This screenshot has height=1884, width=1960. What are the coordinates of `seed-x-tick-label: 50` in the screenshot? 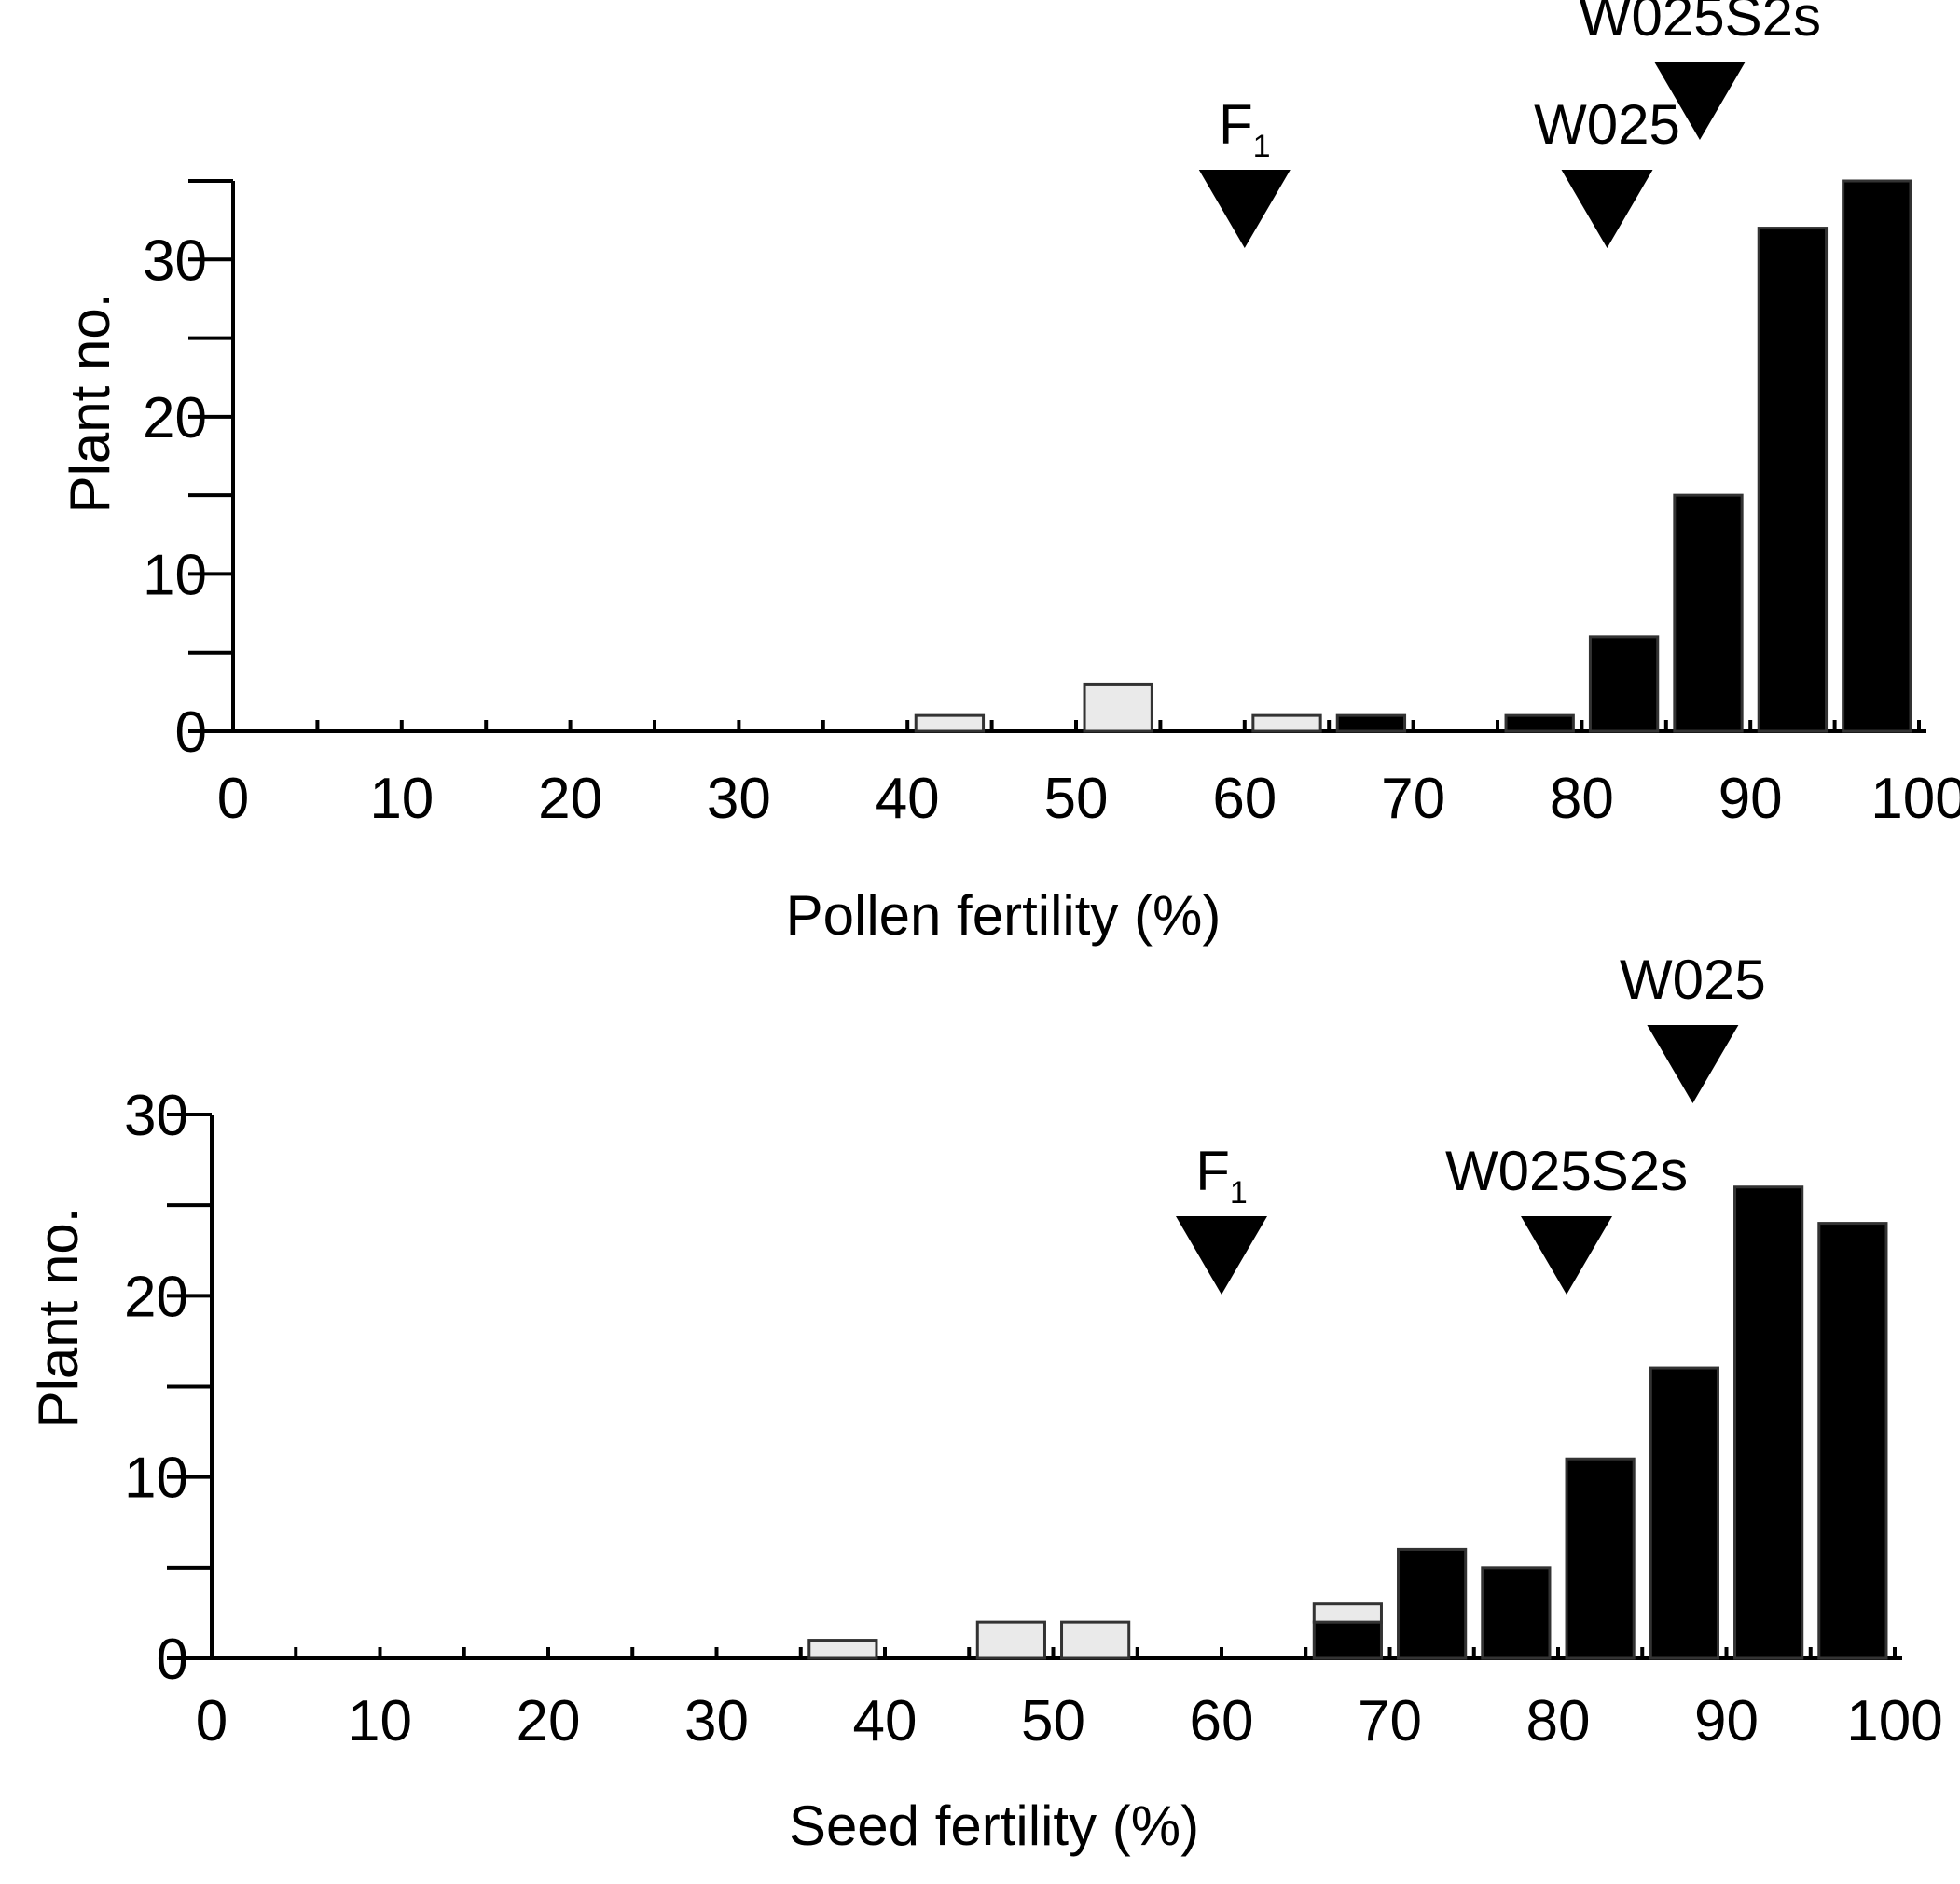 It's located at (1053, 1721).